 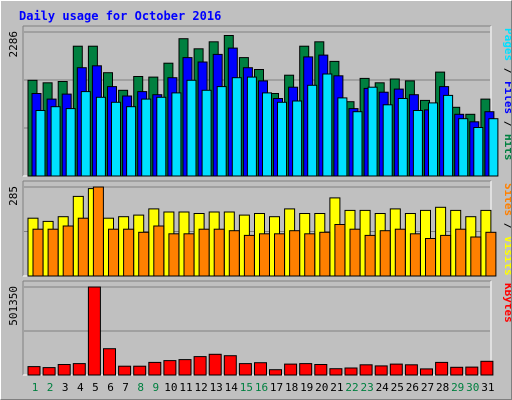 What do you see at coordinates (442, 387) in the screenshot?
I see `x-tick-label-day-28: 28` at bounding box center [442, 387].